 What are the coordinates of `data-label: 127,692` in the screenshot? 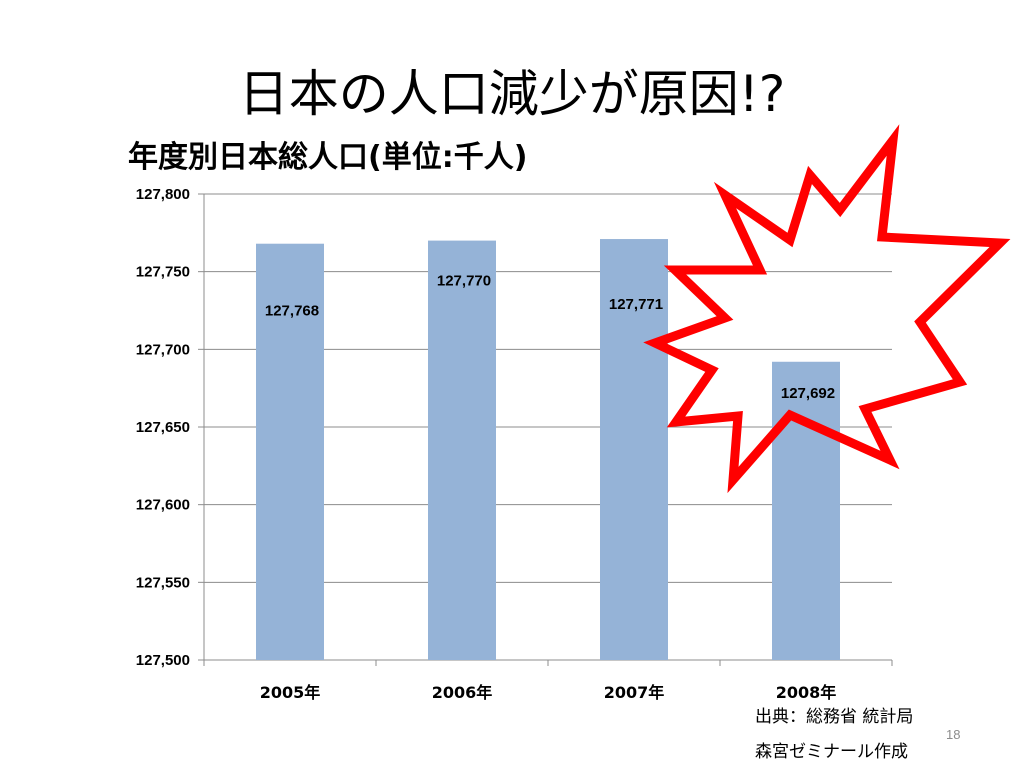 It's located at (808, 393).